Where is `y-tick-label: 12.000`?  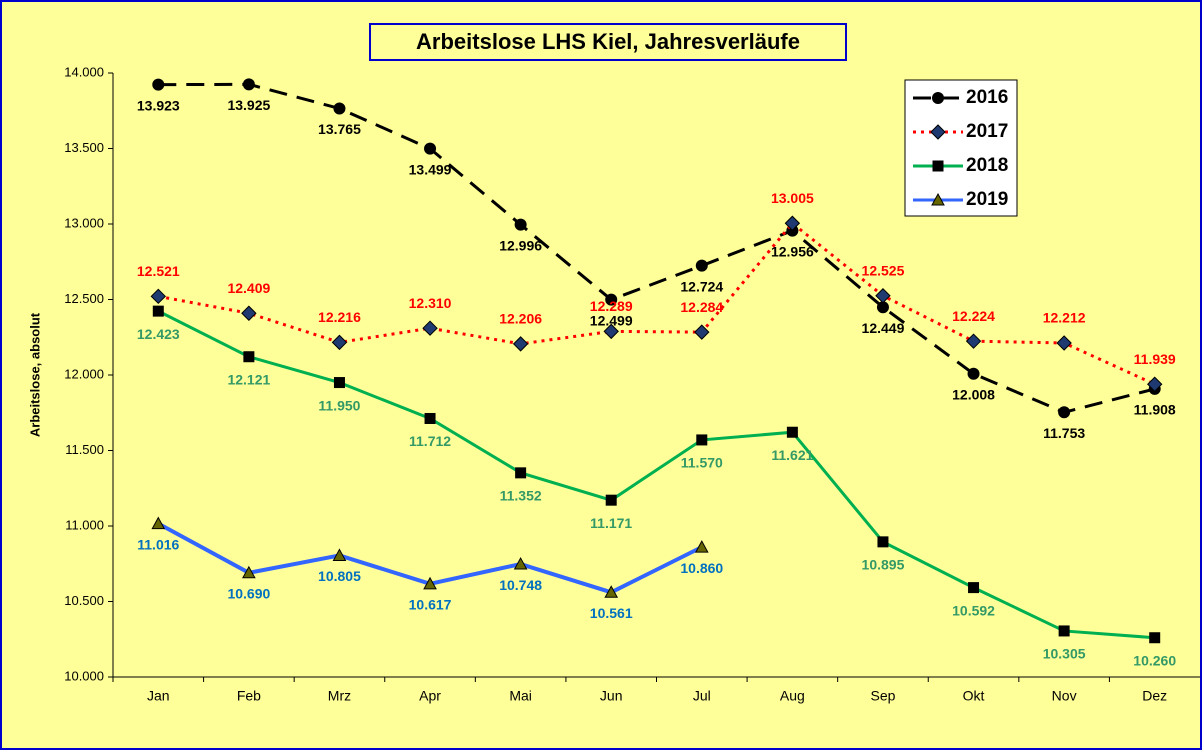
y-tick-label: 12.000 is located at coordinates (84, 373).